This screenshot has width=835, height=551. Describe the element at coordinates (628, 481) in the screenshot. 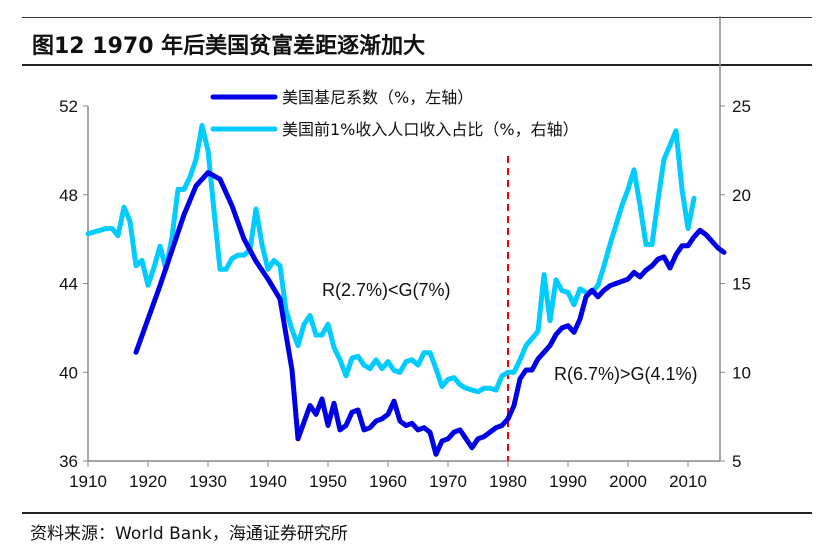

I see `x-tick-label: 2000` at that location.